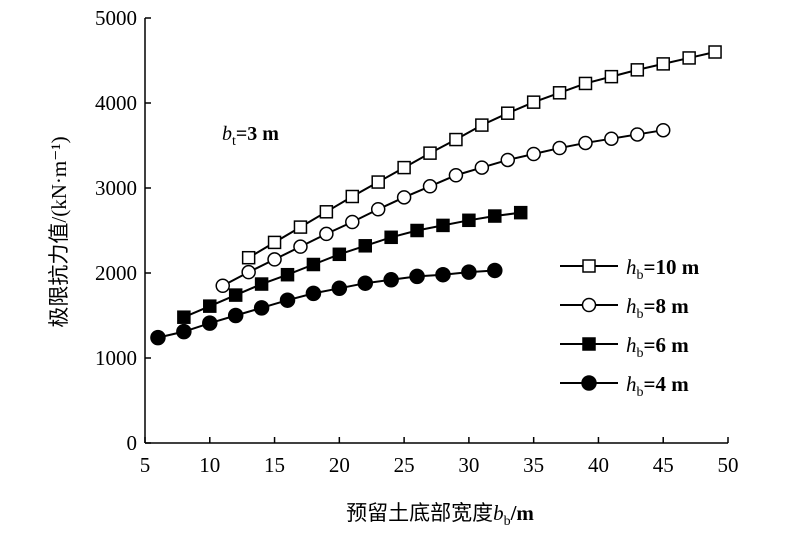 Image resolution: width=785 pixels, height=538 pixels. I want to click on x-tick-label: 10, so click(209, 465).